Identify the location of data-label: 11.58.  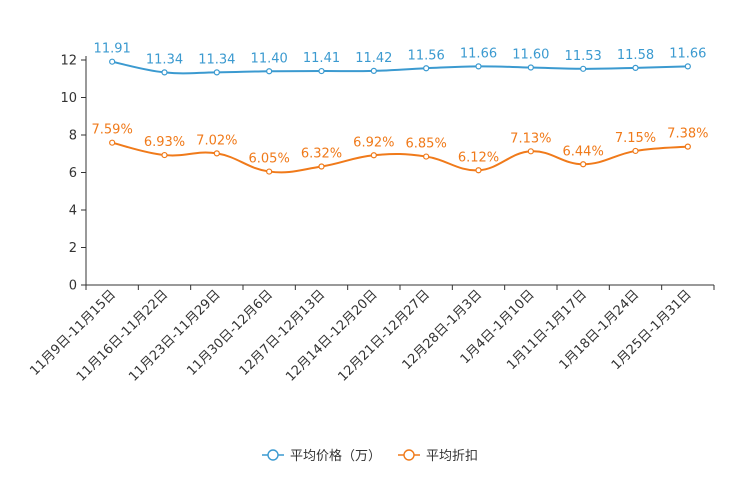
(635, 55).